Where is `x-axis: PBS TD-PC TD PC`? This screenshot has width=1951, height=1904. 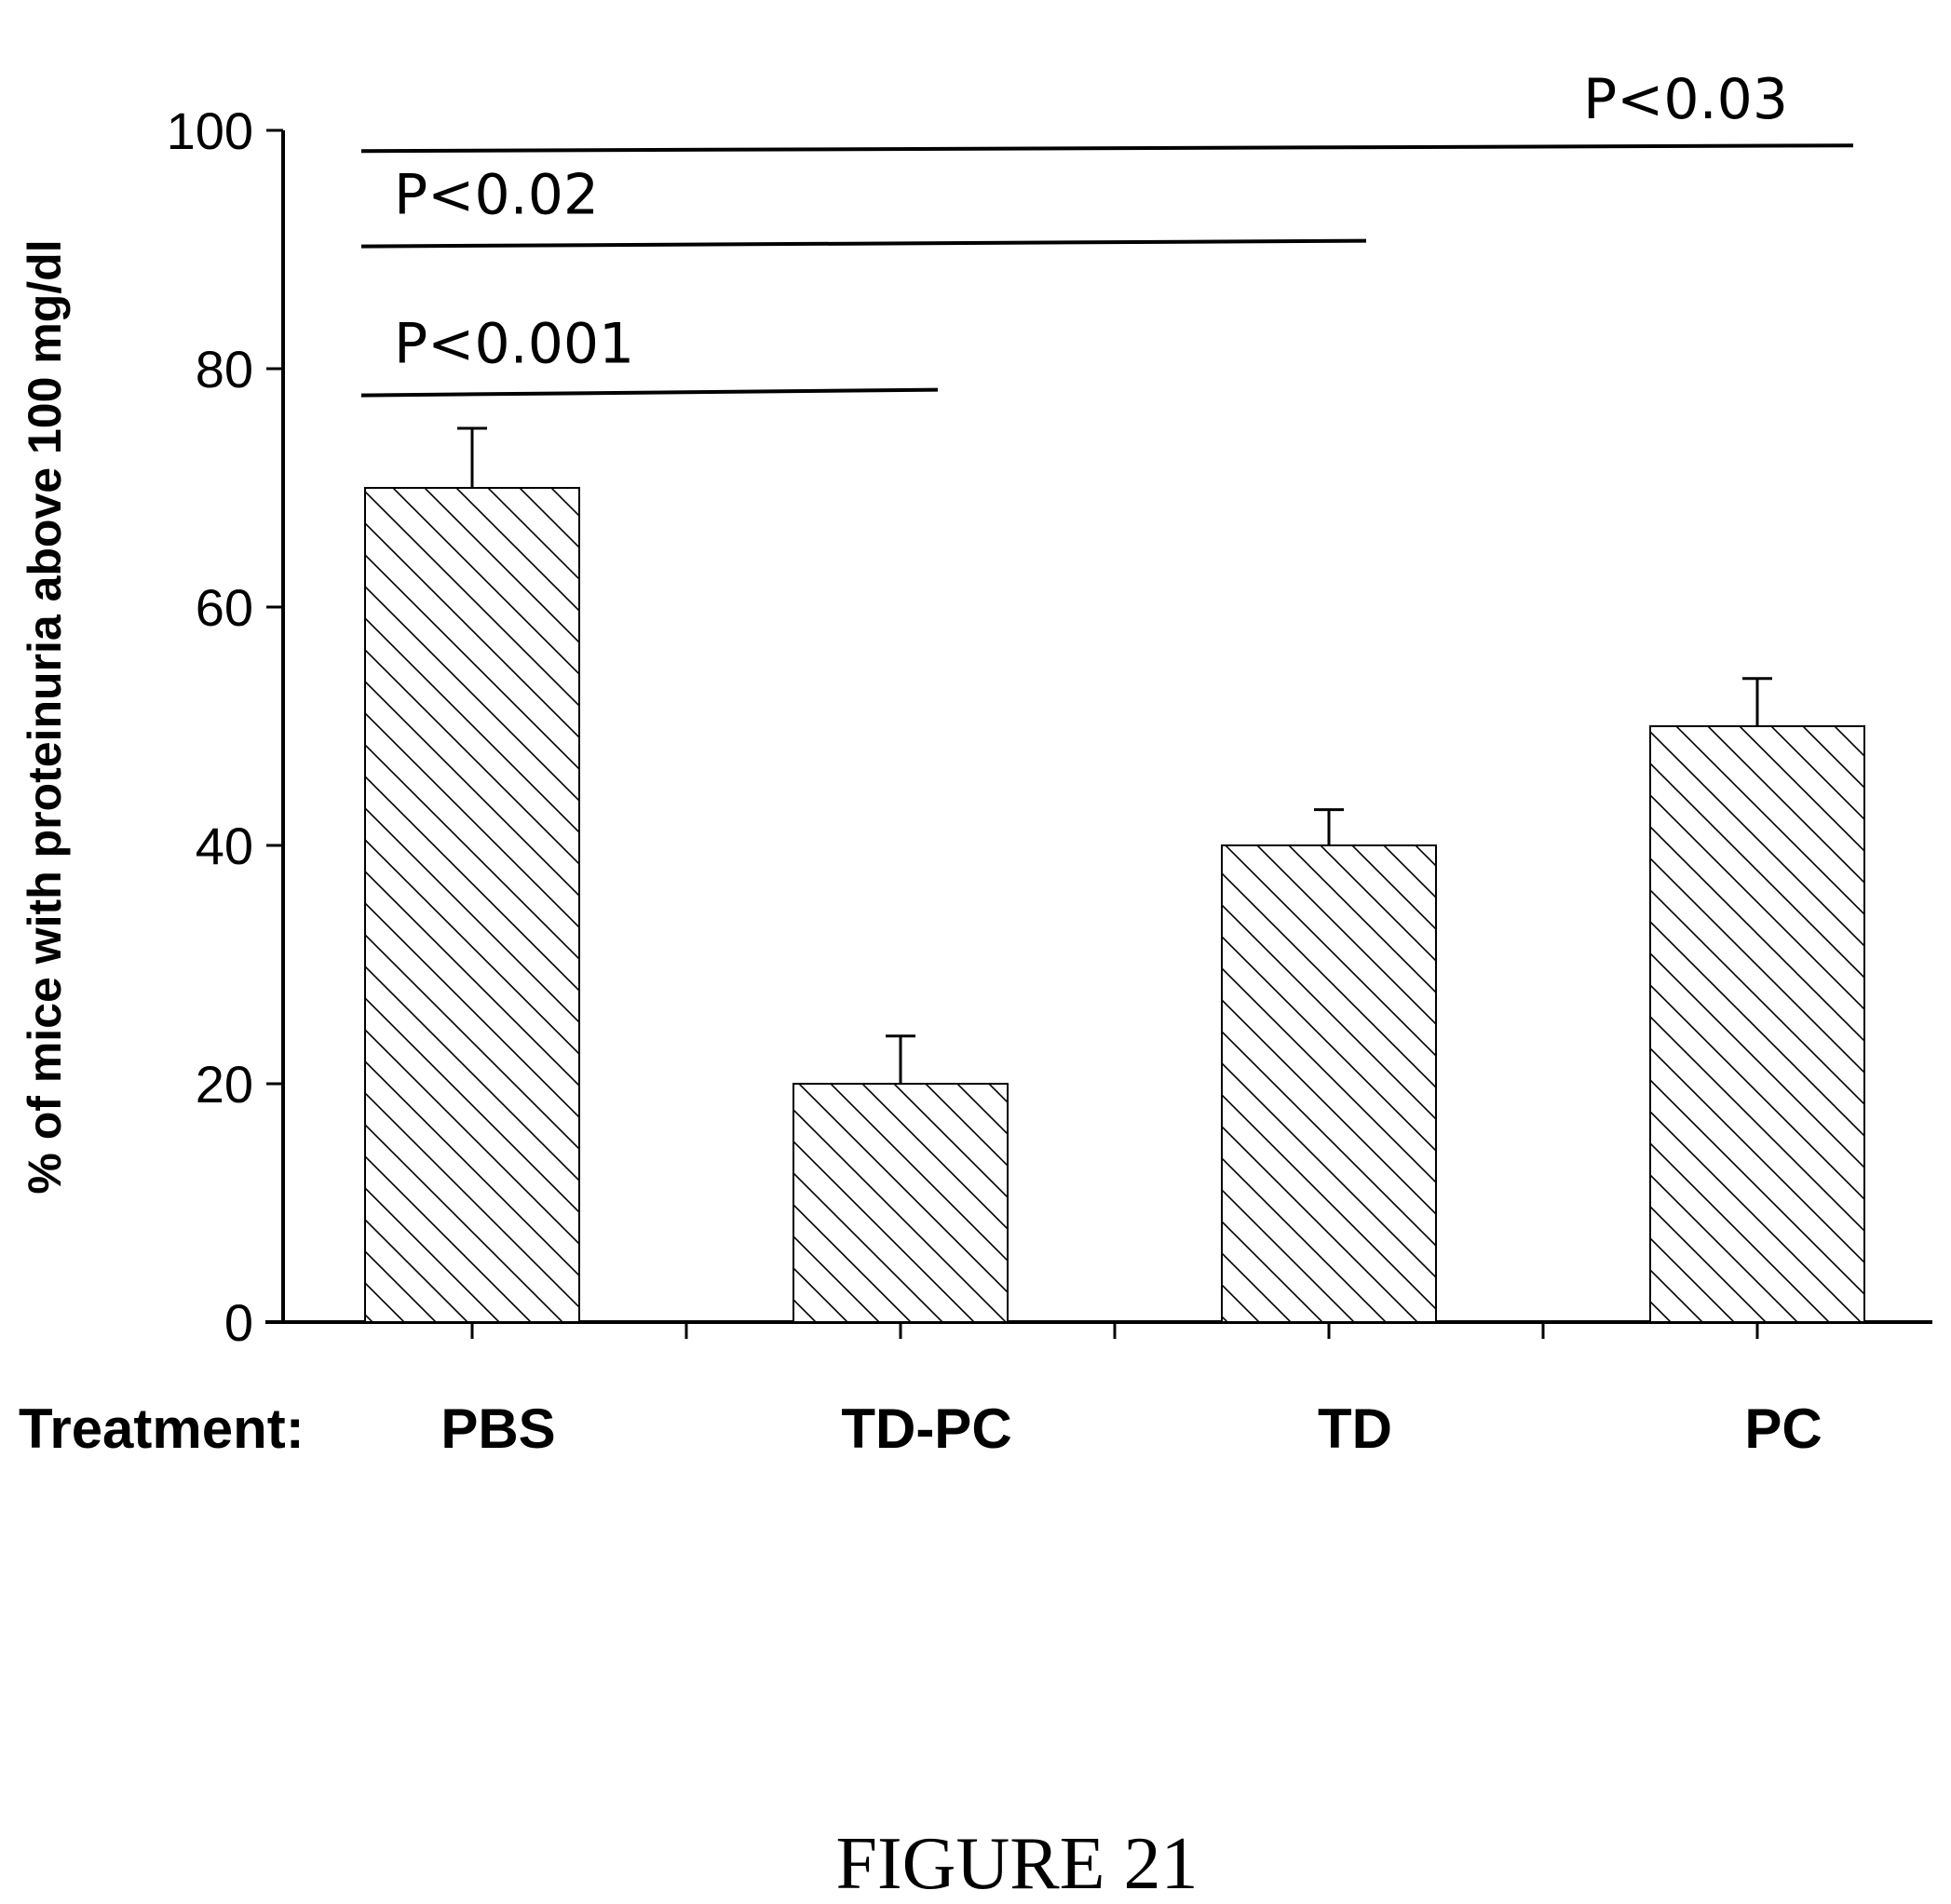 x-axis: PBS TD-PC TD PC is located at coordinates (1098, 1390).